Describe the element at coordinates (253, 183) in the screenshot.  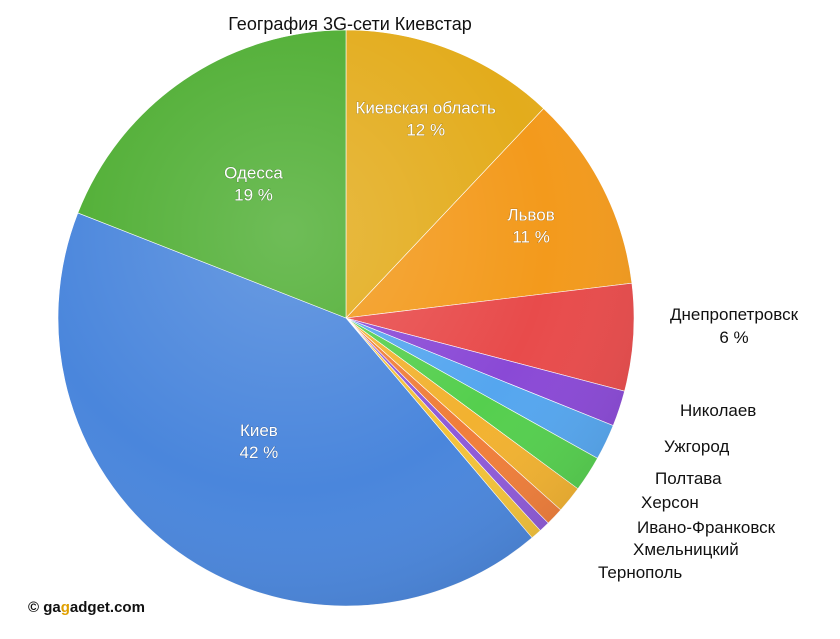
I see `slice-label-11: Одесса 19 %` at that location.